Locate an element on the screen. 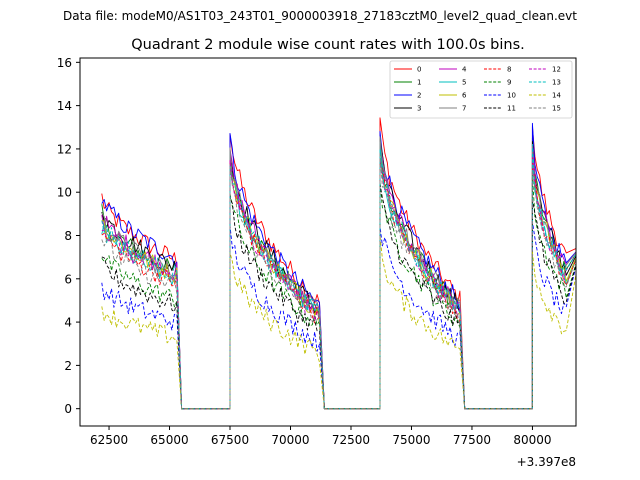  x-offset-text: +3.397e8 is located at coordinates (546, 462).